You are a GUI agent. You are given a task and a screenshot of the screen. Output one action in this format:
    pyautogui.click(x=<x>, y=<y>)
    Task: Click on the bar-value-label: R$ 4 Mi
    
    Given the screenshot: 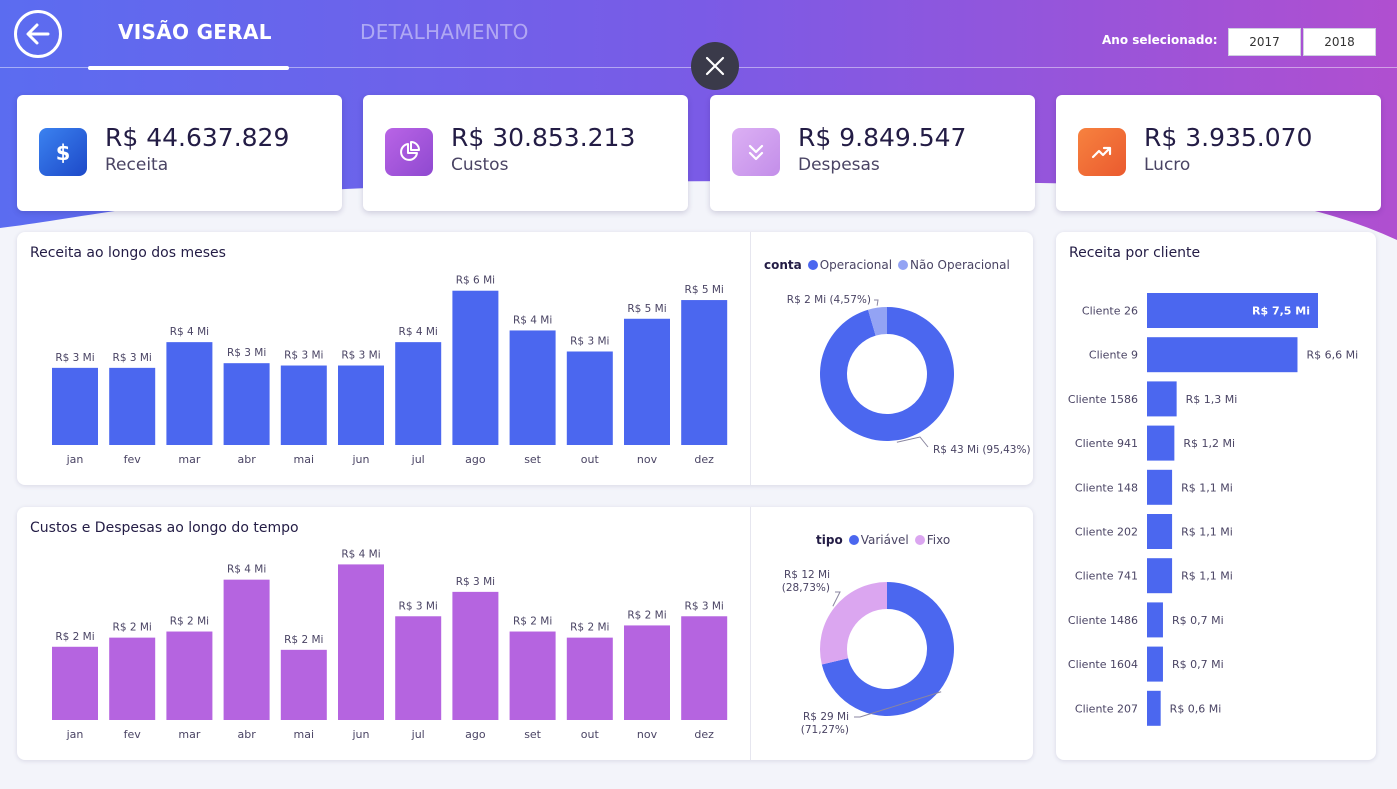 What is the action you would take?
    pyautogui.click(x=246, y=570)
    